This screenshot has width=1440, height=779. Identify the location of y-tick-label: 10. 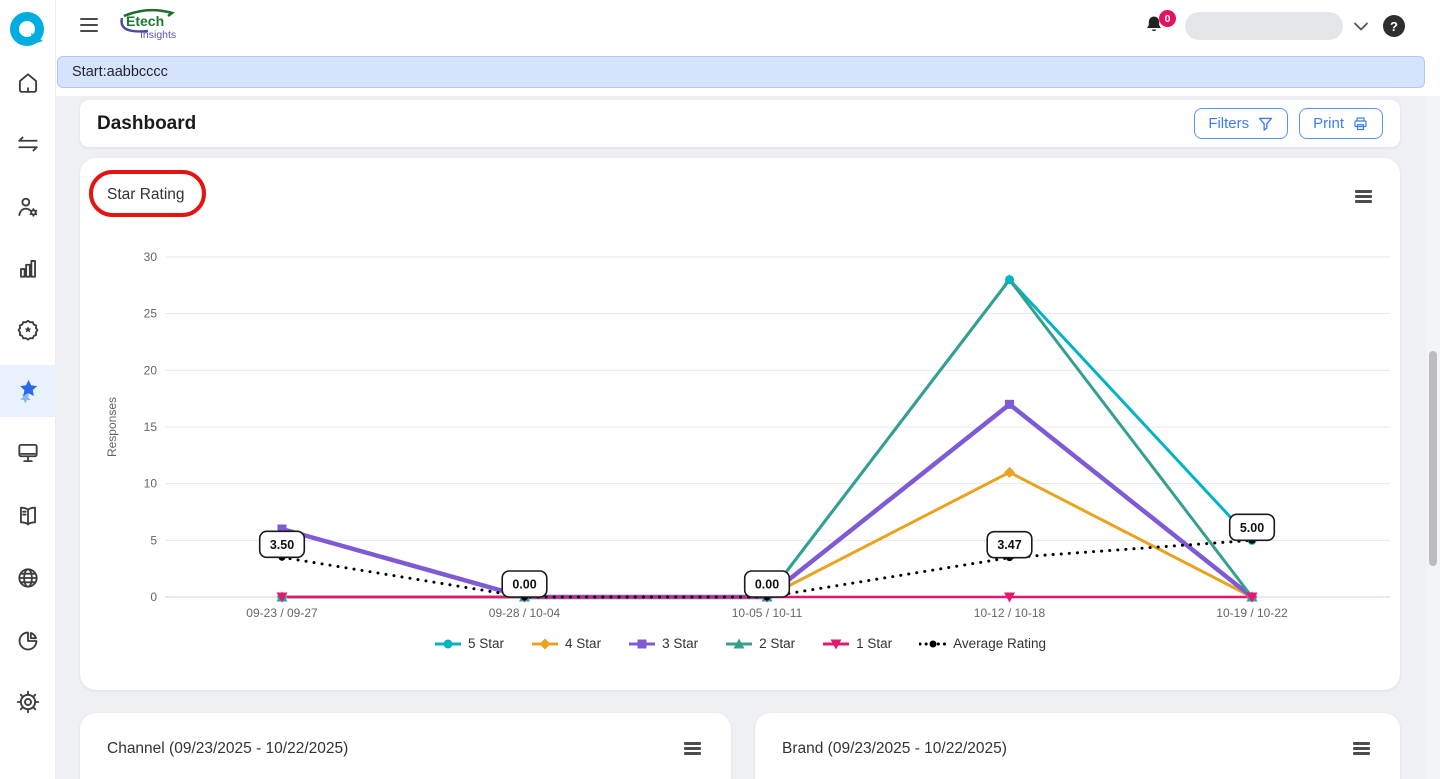
(151, 484).